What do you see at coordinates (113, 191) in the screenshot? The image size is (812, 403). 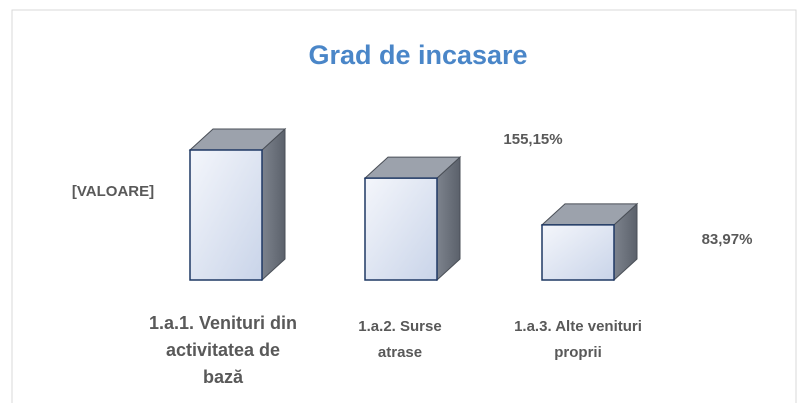 I see `value-label: [VALOARE]` at bounding box center [113, 191].